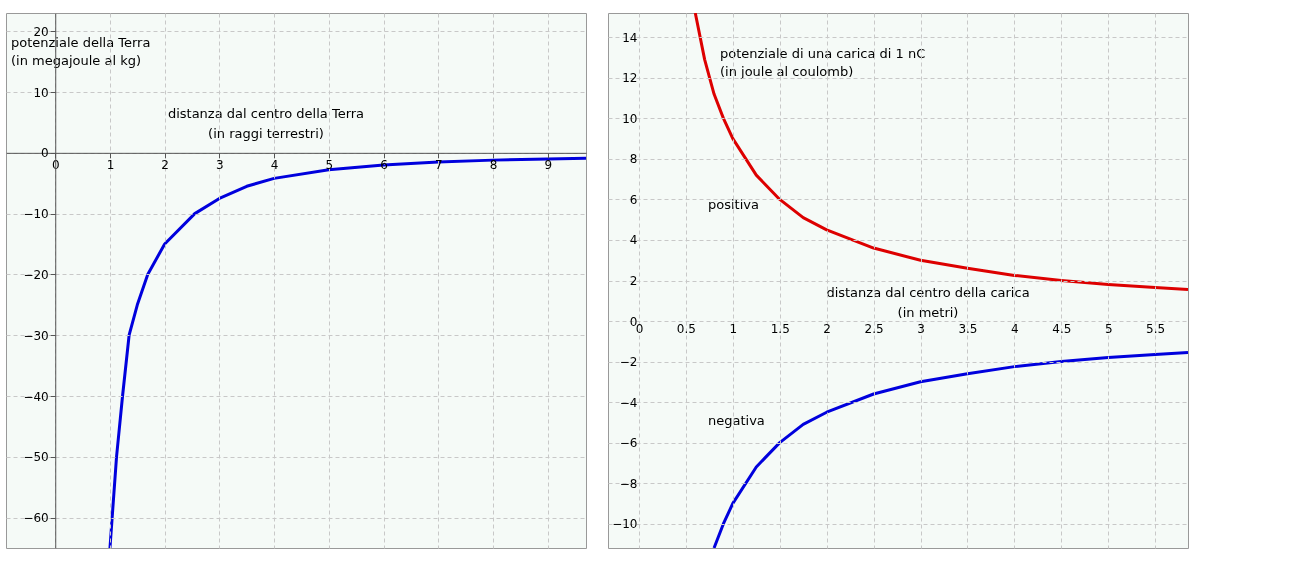  I want to click on y-tick-label: −8, so click(628, 483).